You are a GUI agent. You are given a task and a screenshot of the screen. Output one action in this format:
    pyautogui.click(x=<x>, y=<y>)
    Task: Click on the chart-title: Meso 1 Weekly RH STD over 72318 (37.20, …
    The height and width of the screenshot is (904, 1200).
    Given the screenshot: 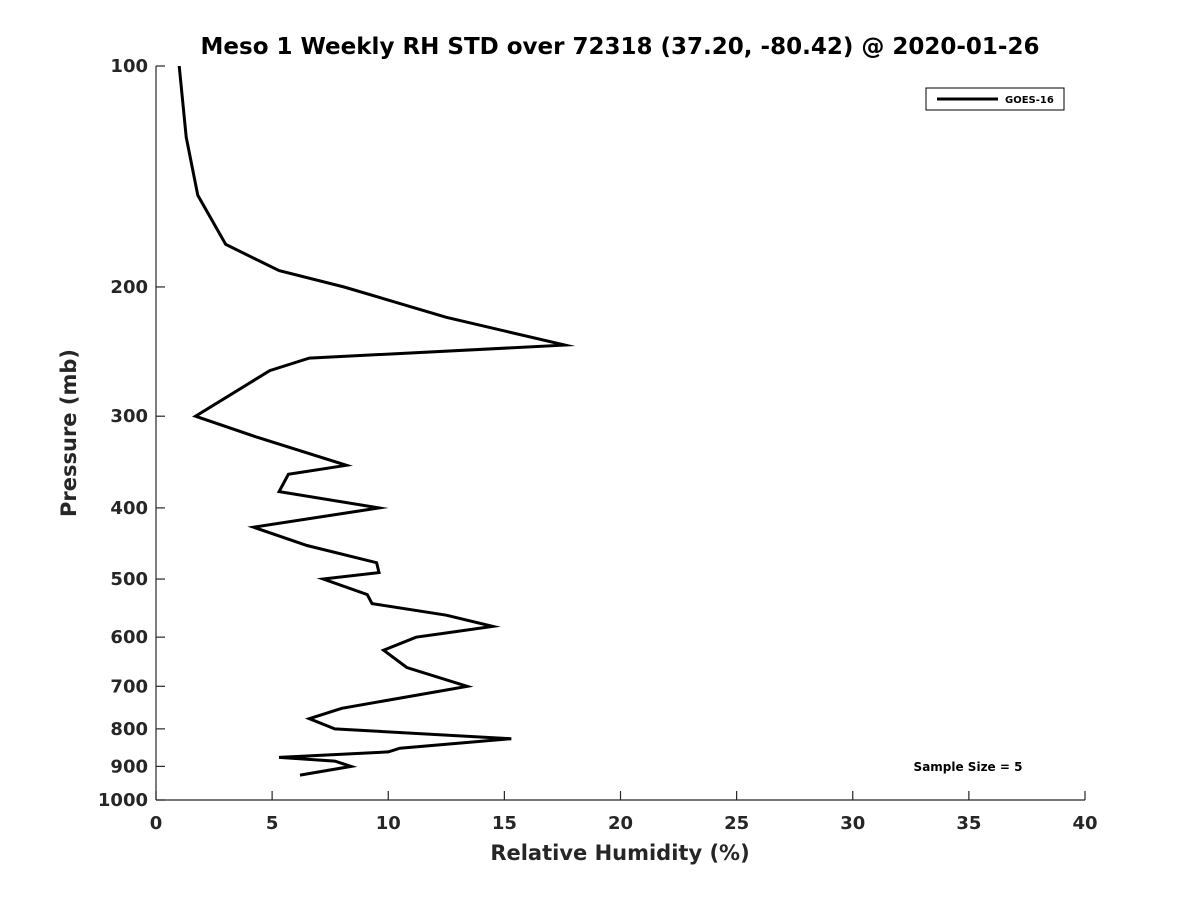 What is the action you would take?
    pyautogui.click(x=620, y=47)
    